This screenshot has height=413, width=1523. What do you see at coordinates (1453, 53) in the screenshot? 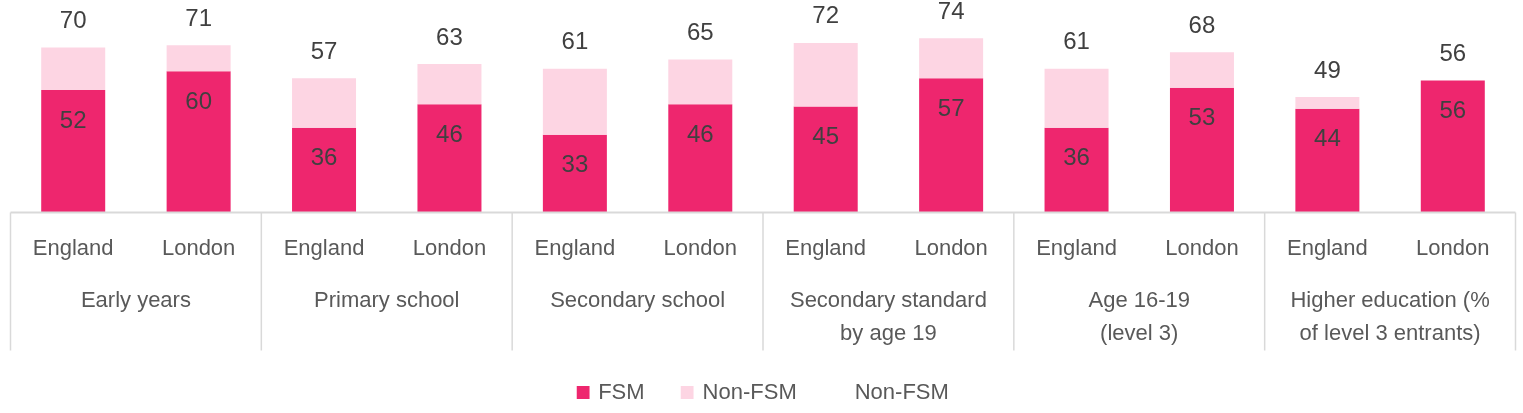
I see `total-label: 56` at bounding box center [1453, 53].